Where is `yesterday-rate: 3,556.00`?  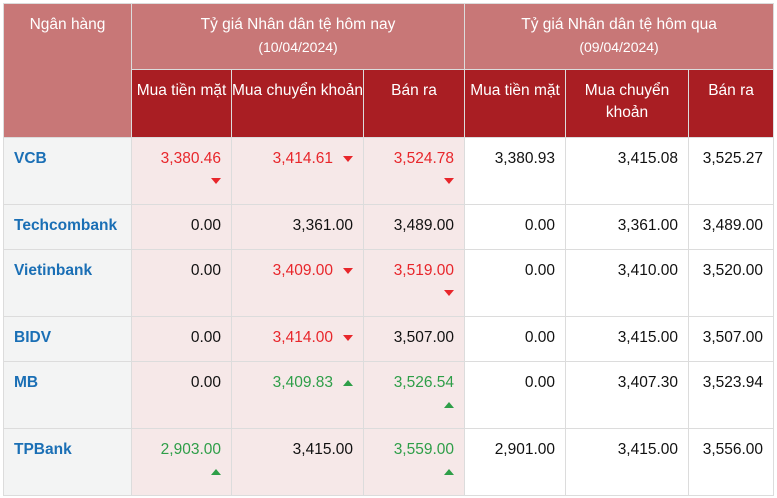 yesterday-rate: 3,556.00 is located at coordinates (731, 462).